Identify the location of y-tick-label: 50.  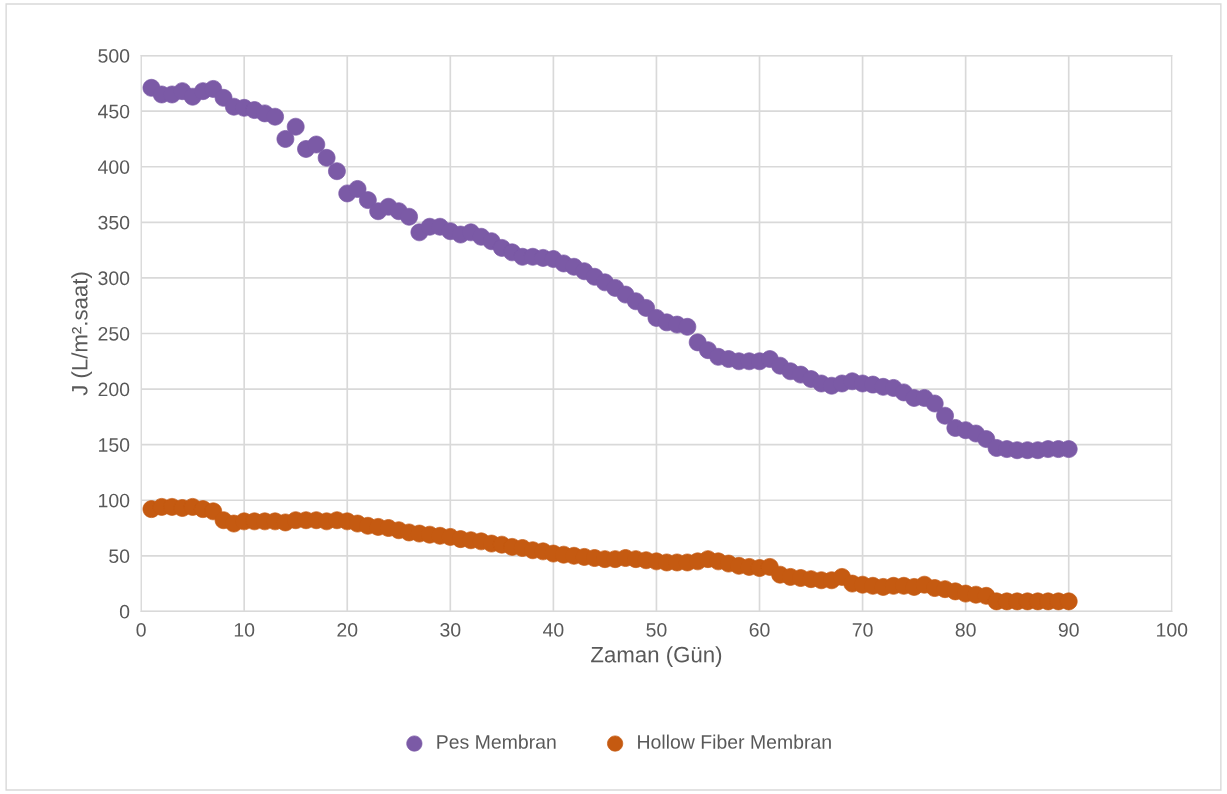
(119, 556).